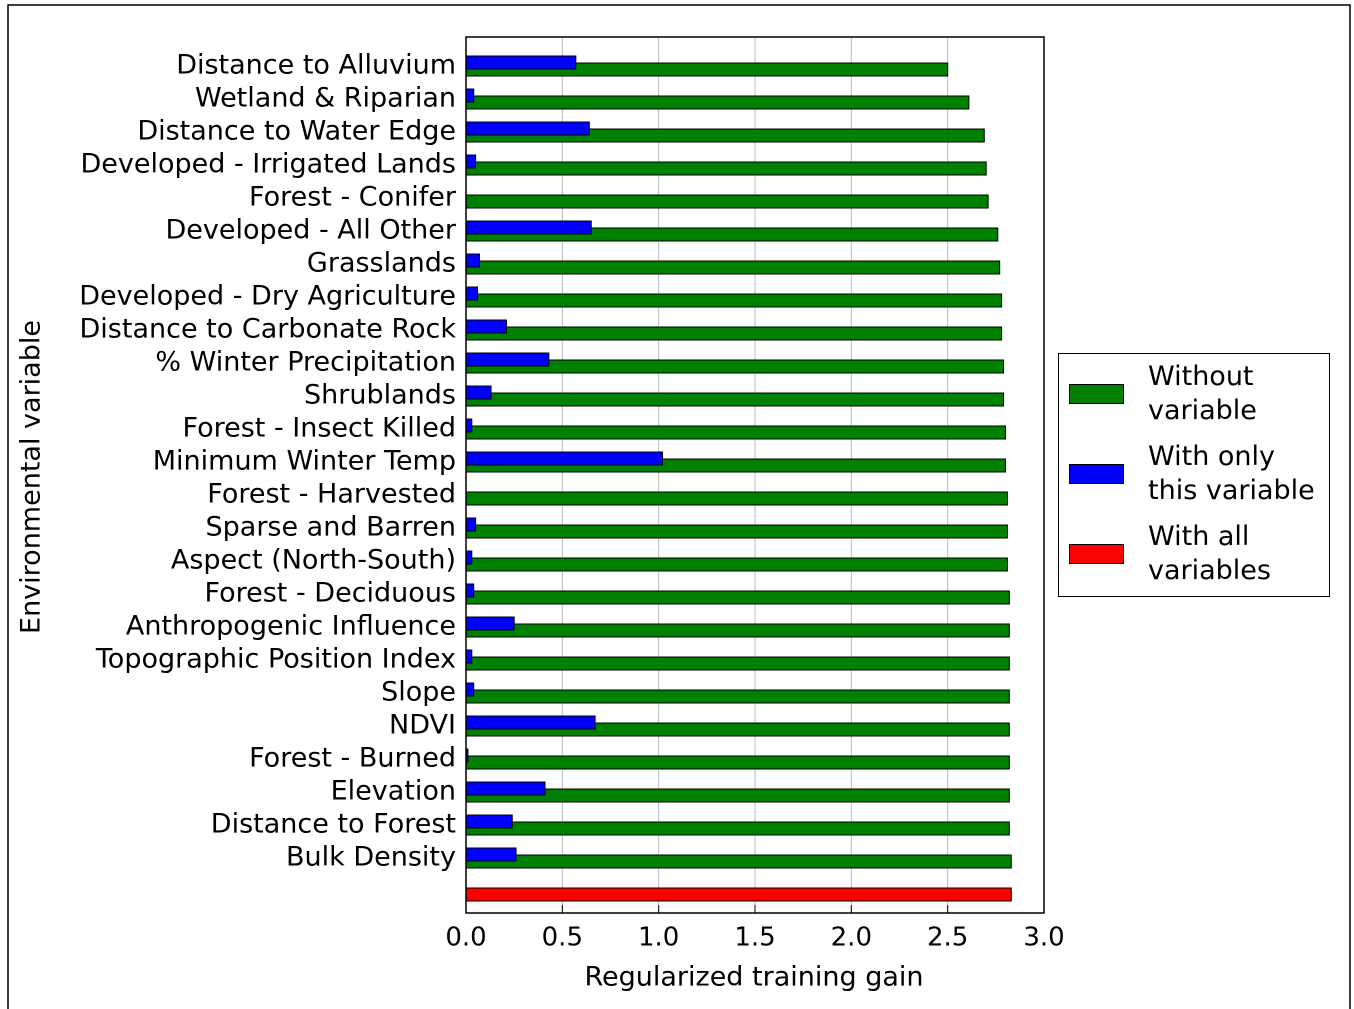 Image resolution: width=1354 pixels, height=1009 pixels. Describe the element at coordinates (268, 164) in the screenshot. I see `y-tick-label: Developed - Irrigated Lands` at that location.